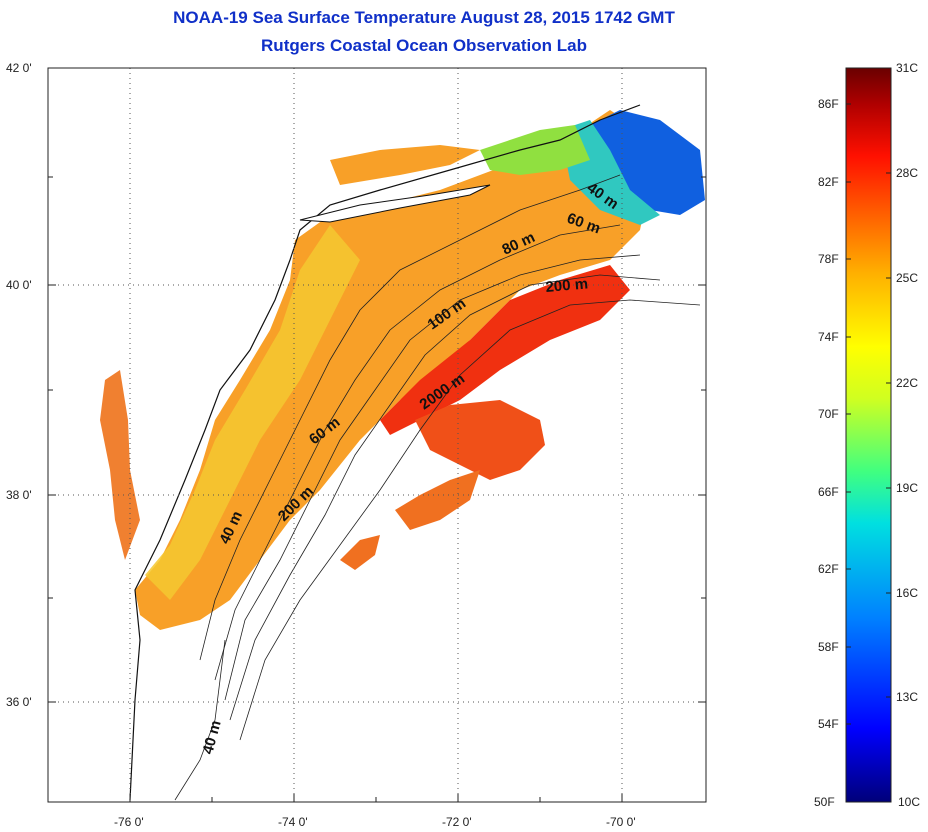  What do you see at coordinates (120, 465) in the screenshot?
I see `sst-chesapeake` at bounding box center [120, 465].